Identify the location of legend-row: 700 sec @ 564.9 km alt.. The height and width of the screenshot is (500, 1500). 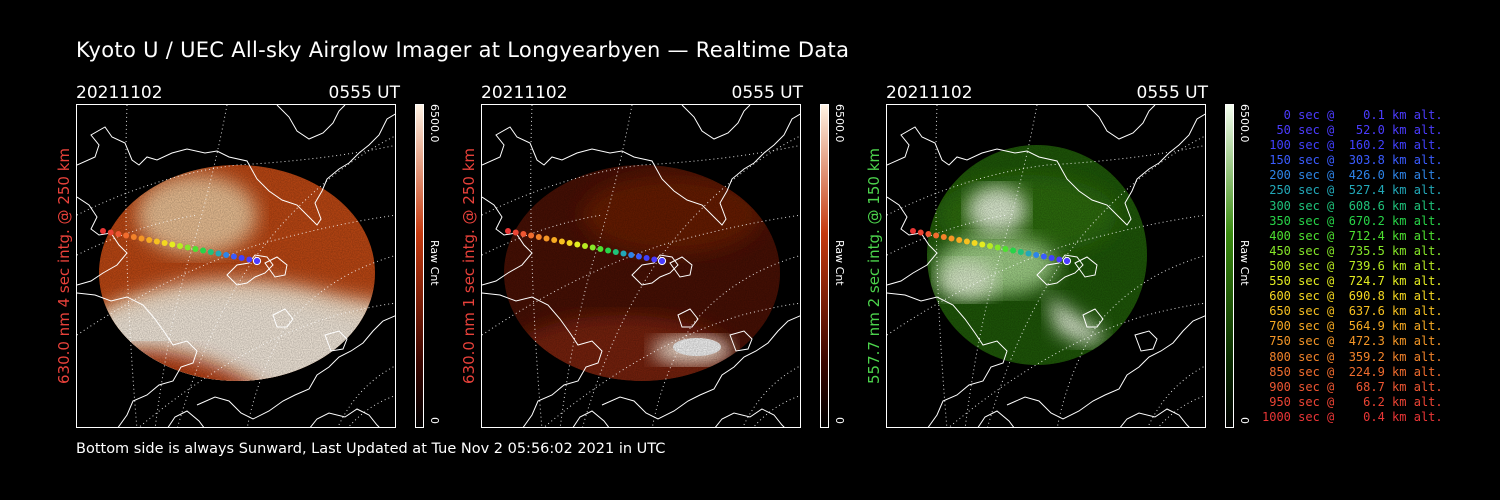
(1352, 326).